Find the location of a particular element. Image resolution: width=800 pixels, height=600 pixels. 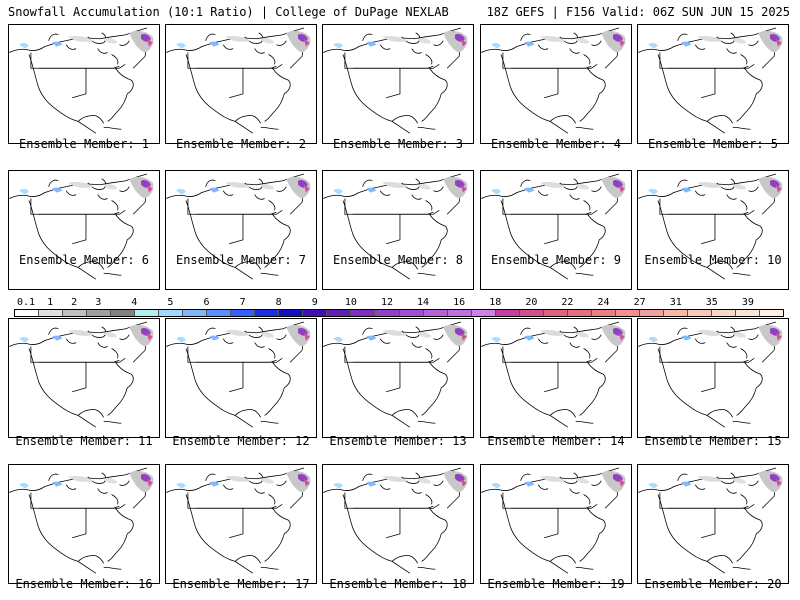

colorbar-tick-label: 4 is located at coordinates (134, 302).